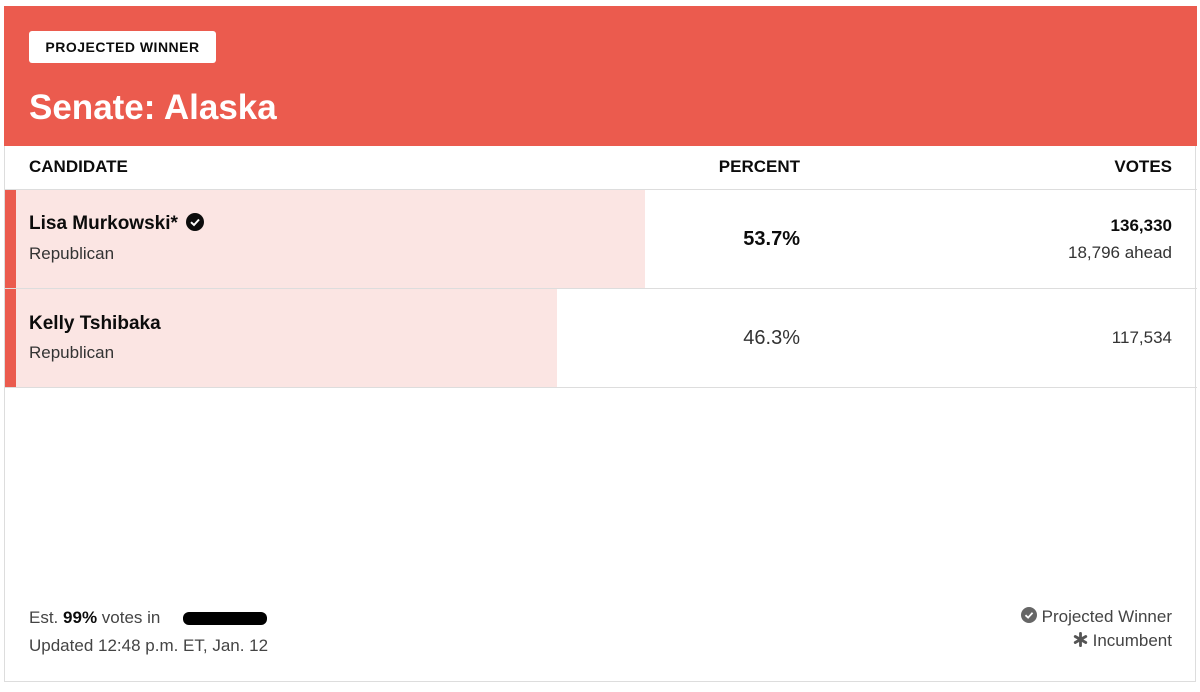  Describe the element at coordinates (95, 323) in the screenshot. I see `candidate-name: Kelly Tshibaka` at that location.